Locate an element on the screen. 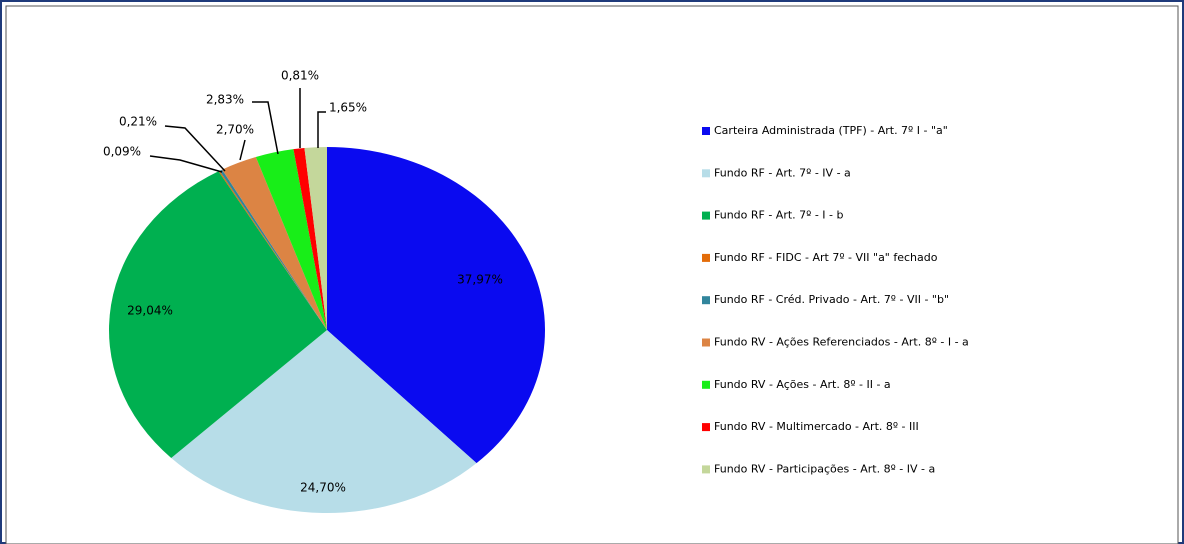 The width and height of the screenshot is (1184, 544). legend-label: Fundo RF - Art. 7º - IV - a is located at coordinates (782, 172).